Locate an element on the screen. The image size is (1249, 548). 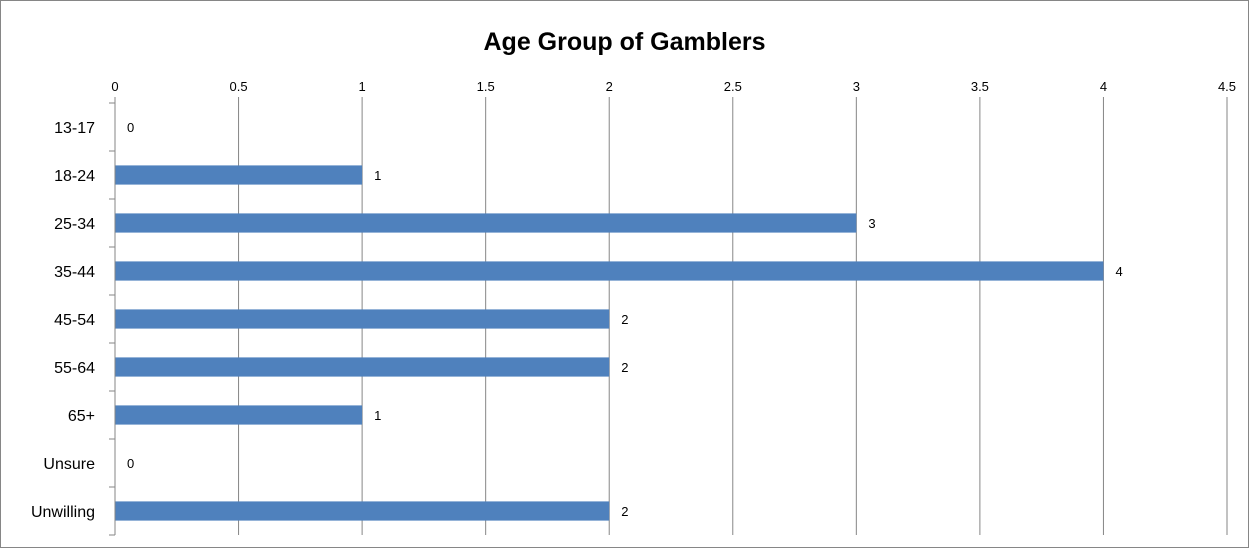
x-tick-label: 0.5 is located at coordinates (239, 86).